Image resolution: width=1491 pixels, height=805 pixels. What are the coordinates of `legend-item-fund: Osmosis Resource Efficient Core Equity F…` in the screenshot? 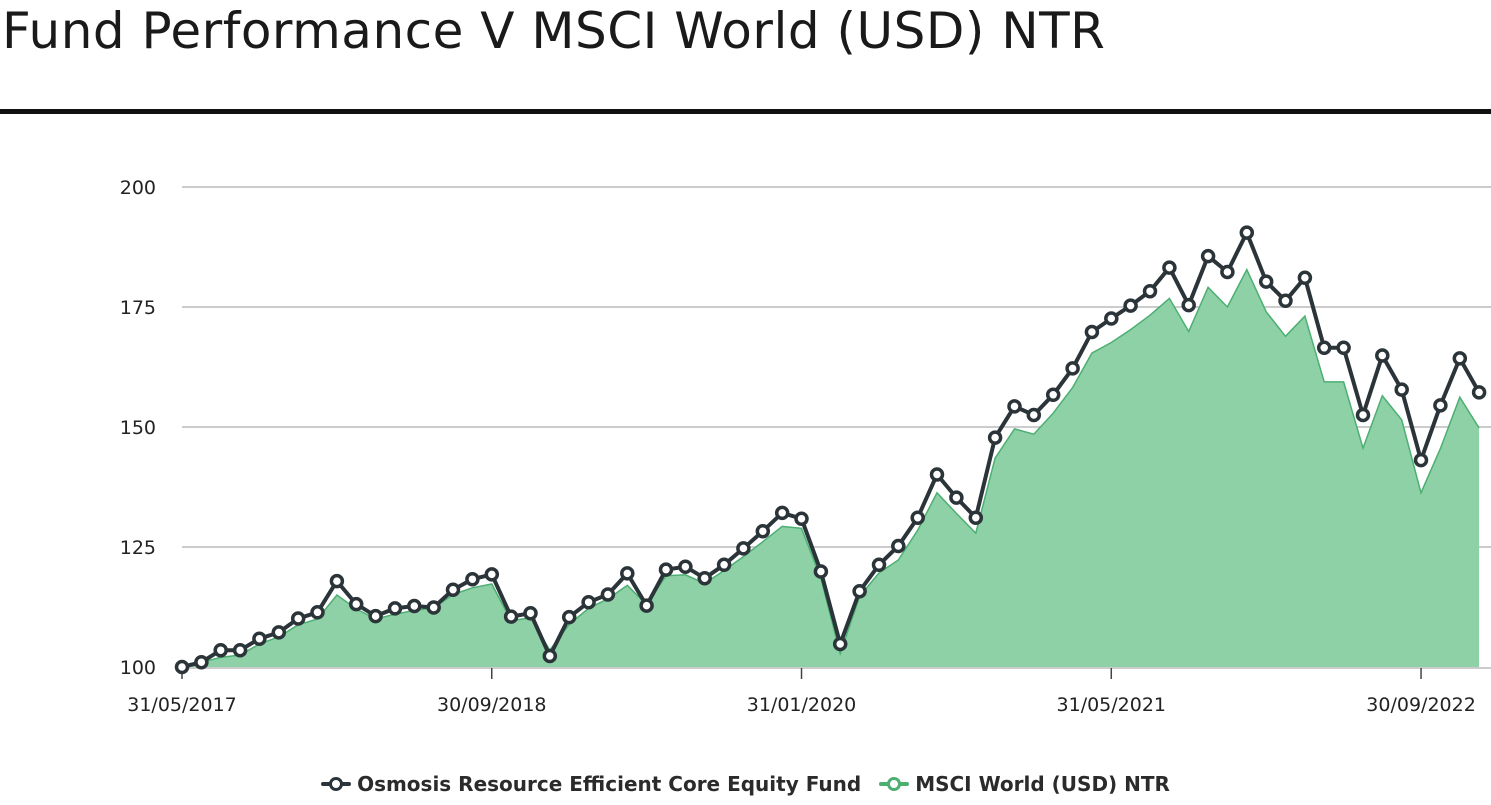 It's located at (591, 784).